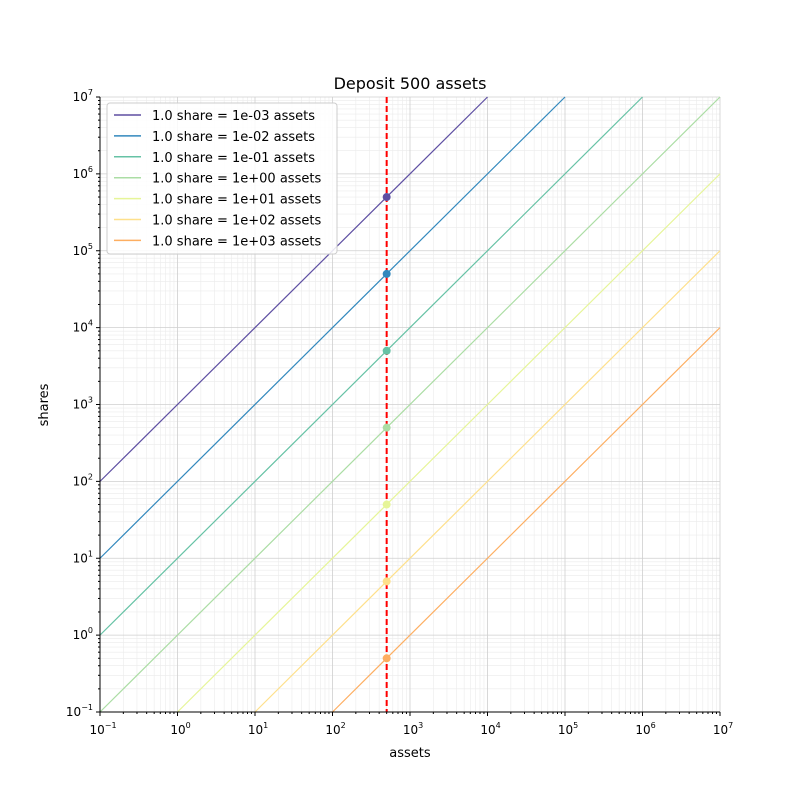  Describe the element at coordinates (83, 173) in the screenshot. I see `y-tick-label: 10⁶` at that location.